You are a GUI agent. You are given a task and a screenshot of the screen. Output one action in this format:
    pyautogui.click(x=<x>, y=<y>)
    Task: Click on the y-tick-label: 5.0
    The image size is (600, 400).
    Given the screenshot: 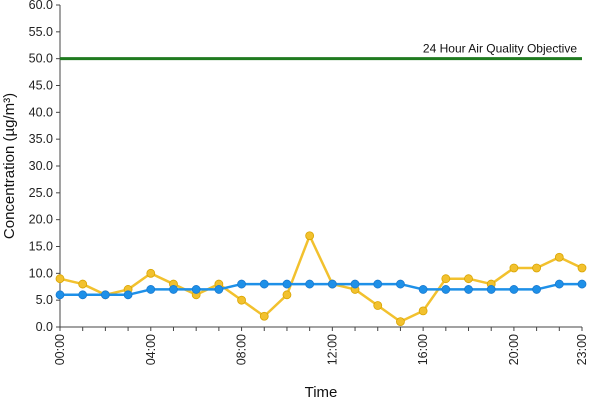 What is the action you would take?
    pyautogui.click(x=44, y=300)
    